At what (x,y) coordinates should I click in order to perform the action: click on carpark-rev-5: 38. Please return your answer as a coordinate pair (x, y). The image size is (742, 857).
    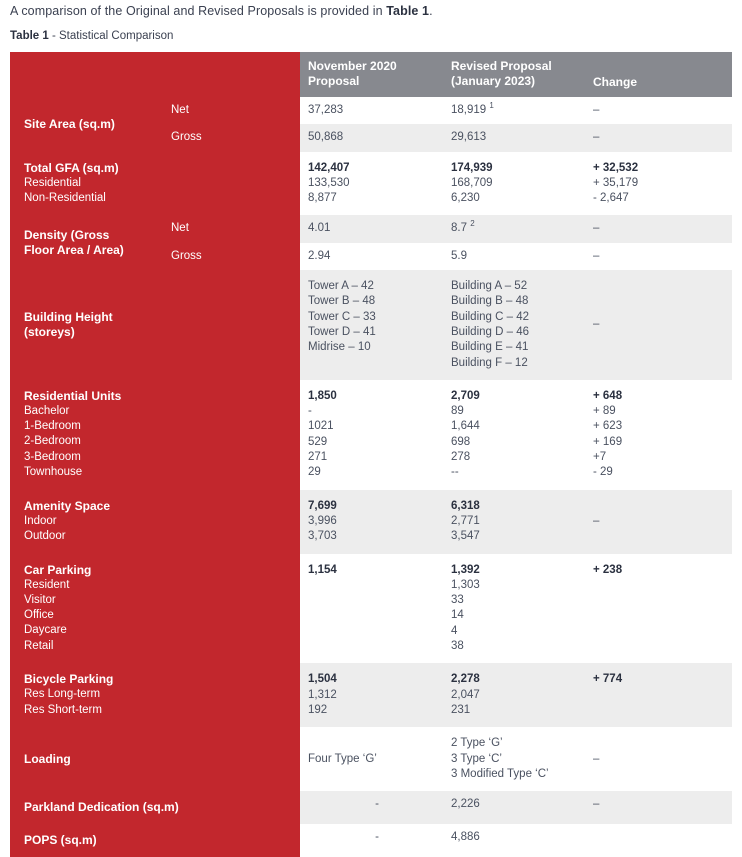
    Looking at the image, I should click on (457, 646).